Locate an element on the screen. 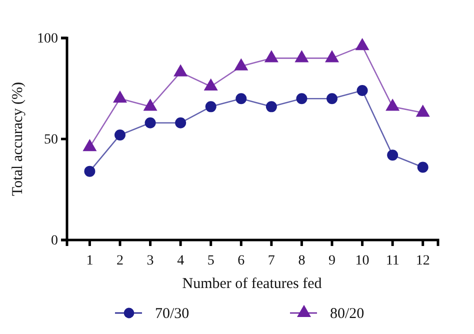  x-tick-label: 5 is located at coordinates (210, 260).